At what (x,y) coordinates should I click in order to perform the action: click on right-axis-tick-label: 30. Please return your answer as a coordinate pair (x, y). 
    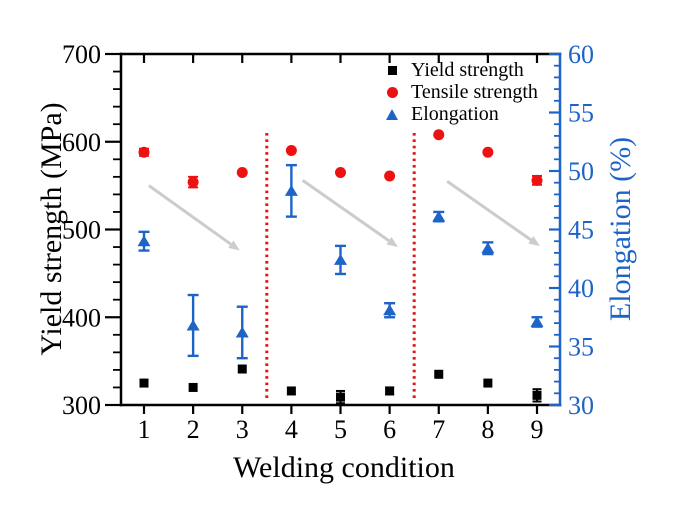
    Looking at the image, I should click on (581, 405).